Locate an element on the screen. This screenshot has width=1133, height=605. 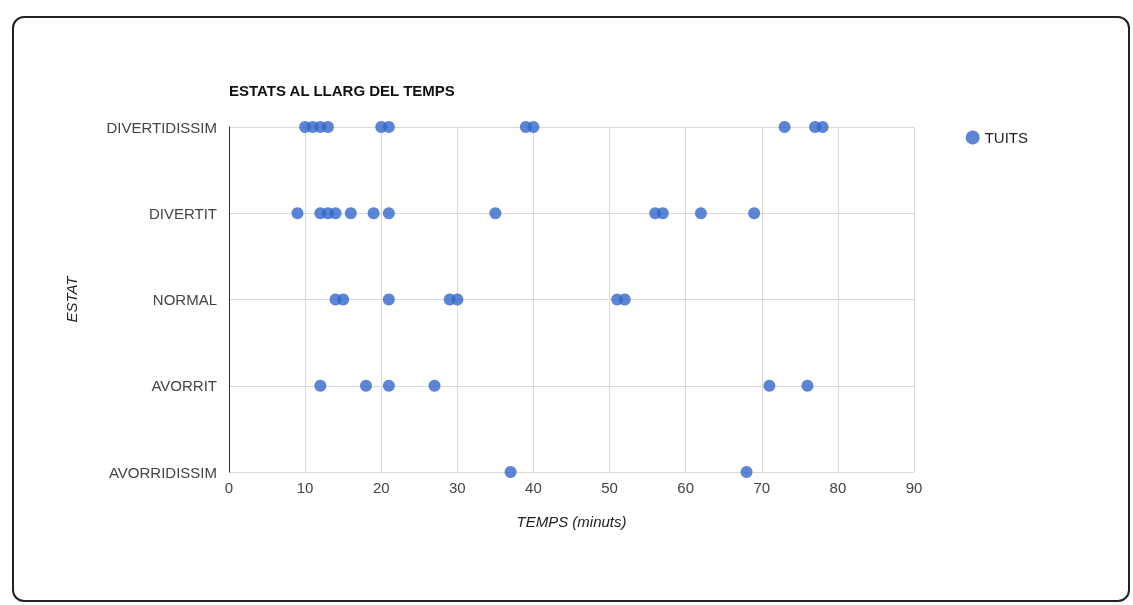
x-tick-label: 10 is located at coordinates (305, 487).